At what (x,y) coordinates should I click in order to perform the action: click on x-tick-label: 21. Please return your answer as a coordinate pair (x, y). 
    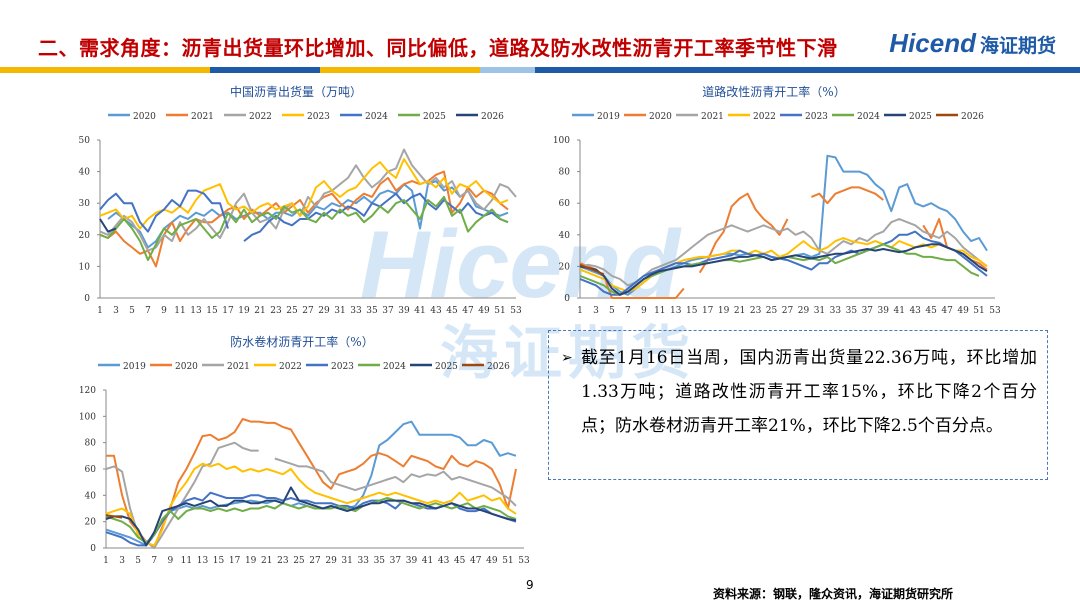
    Looking at the image, I should click on (739, 311).